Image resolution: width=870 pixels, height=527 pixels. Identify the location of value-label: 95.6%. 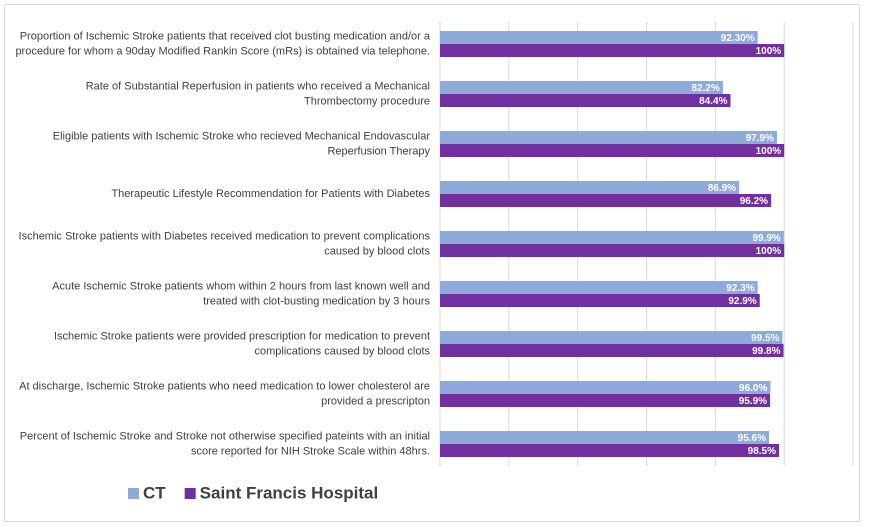
(752, 438).